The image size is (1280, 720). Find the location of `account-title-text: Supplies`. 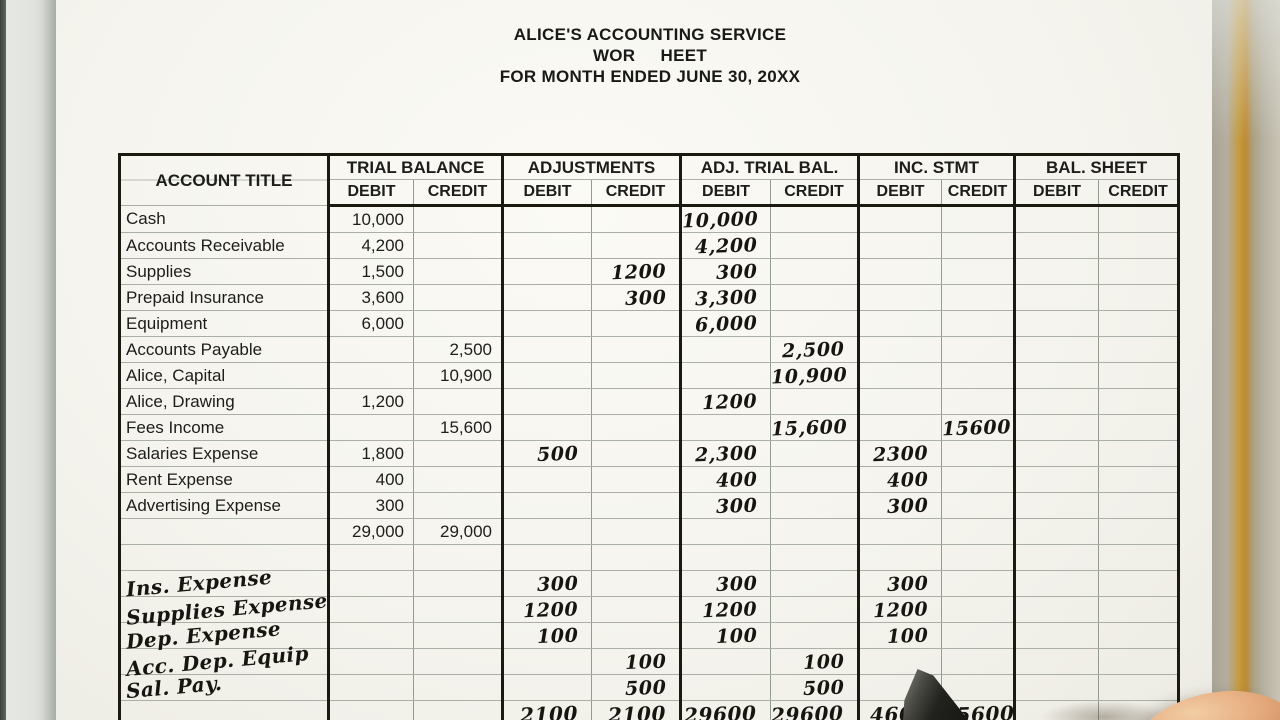

account-title-text: Supplies is located at coordinates (159, 271).